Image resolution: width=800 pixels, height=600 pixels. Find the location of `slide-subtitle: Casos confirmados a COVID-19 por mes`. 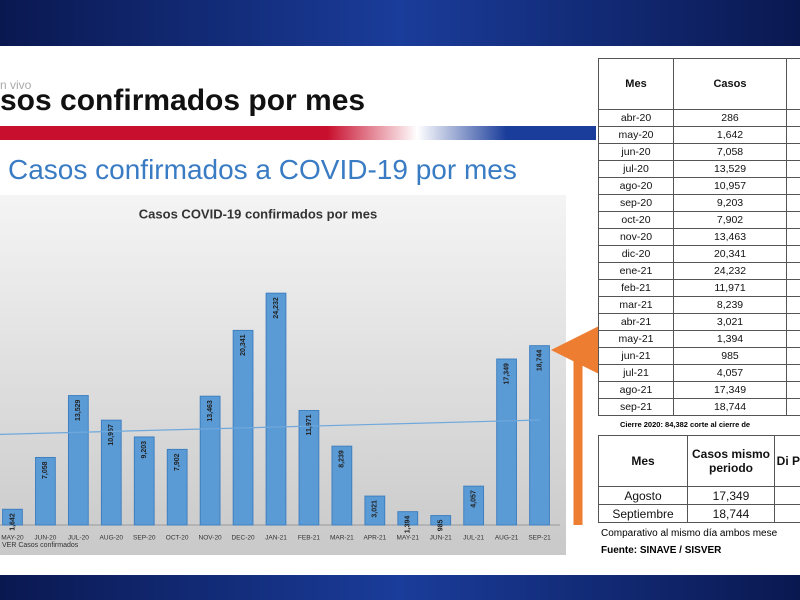

slide-subtitle: Casos confirmados a COVID-19 por mes is located at coordinates (262, 169).